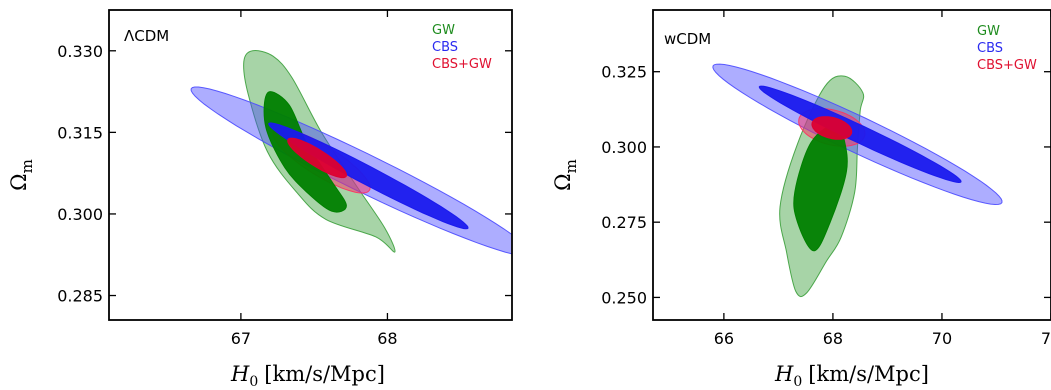 The image size is (1051, 390). What do you see at coordinates (624, 72) in the screenshot?
I see `y-tick-label: 0.325` at bounding box center [624, 72].